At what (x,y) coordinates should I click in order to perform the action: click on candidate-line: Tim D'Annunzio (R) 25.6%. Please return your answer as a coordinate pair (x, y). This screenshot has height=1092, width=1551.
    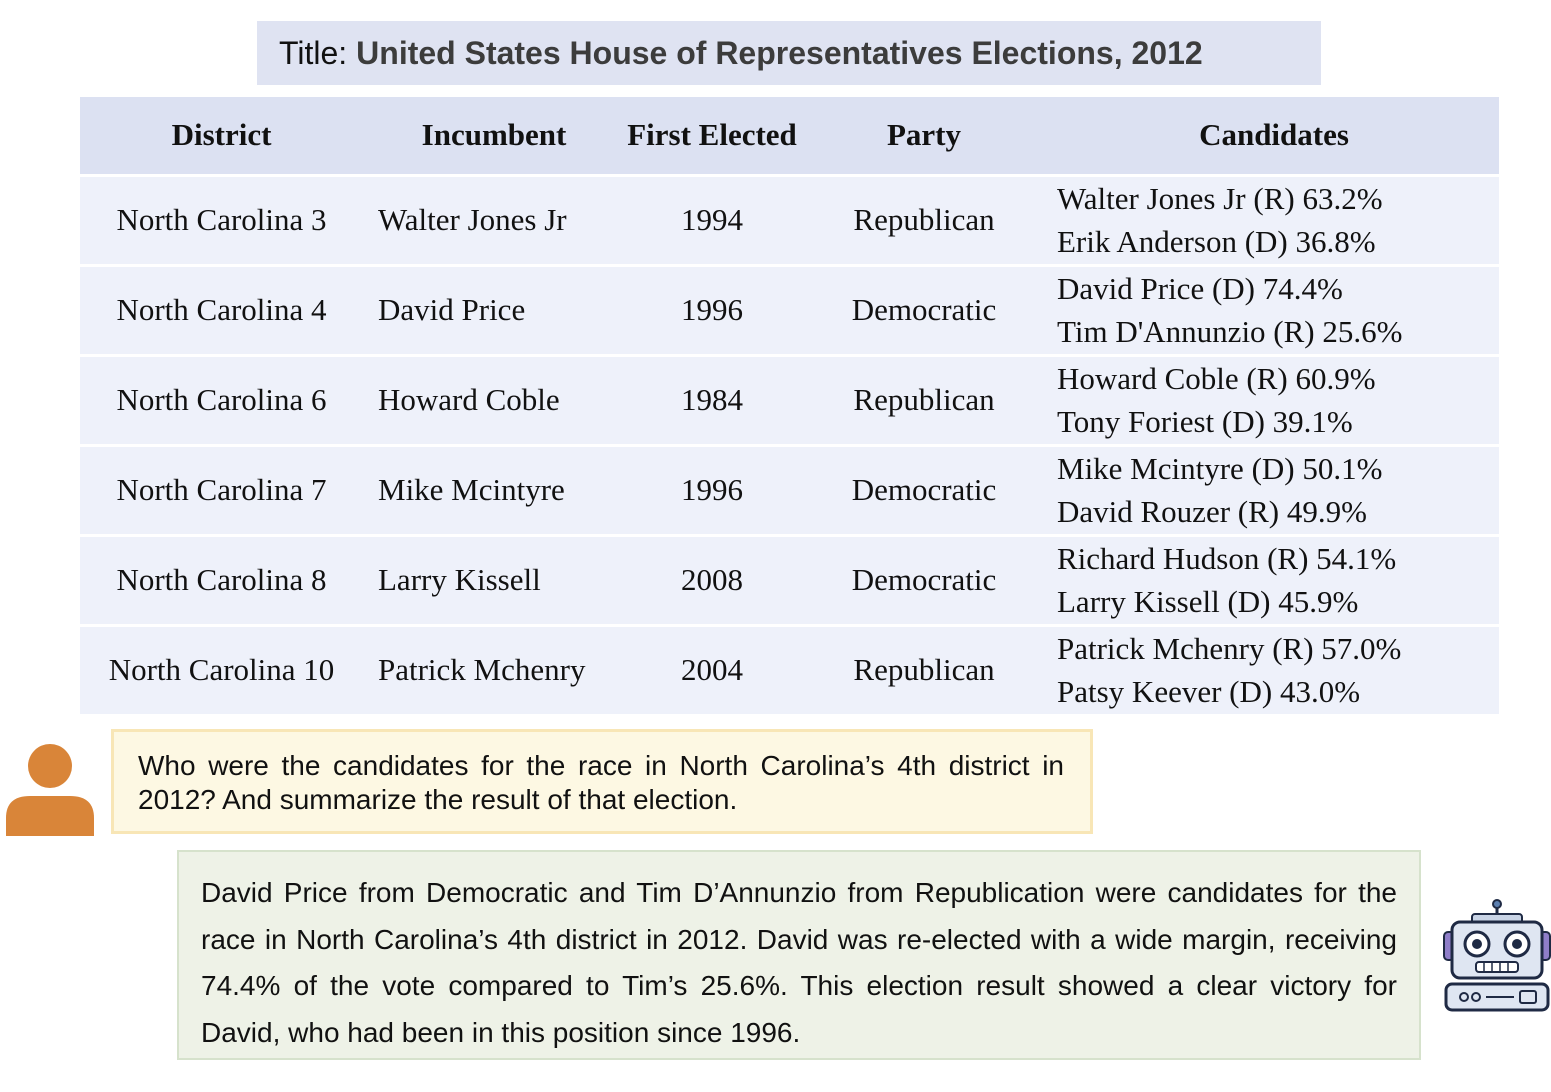
    Looking at the image, I should click on (1230, 331).